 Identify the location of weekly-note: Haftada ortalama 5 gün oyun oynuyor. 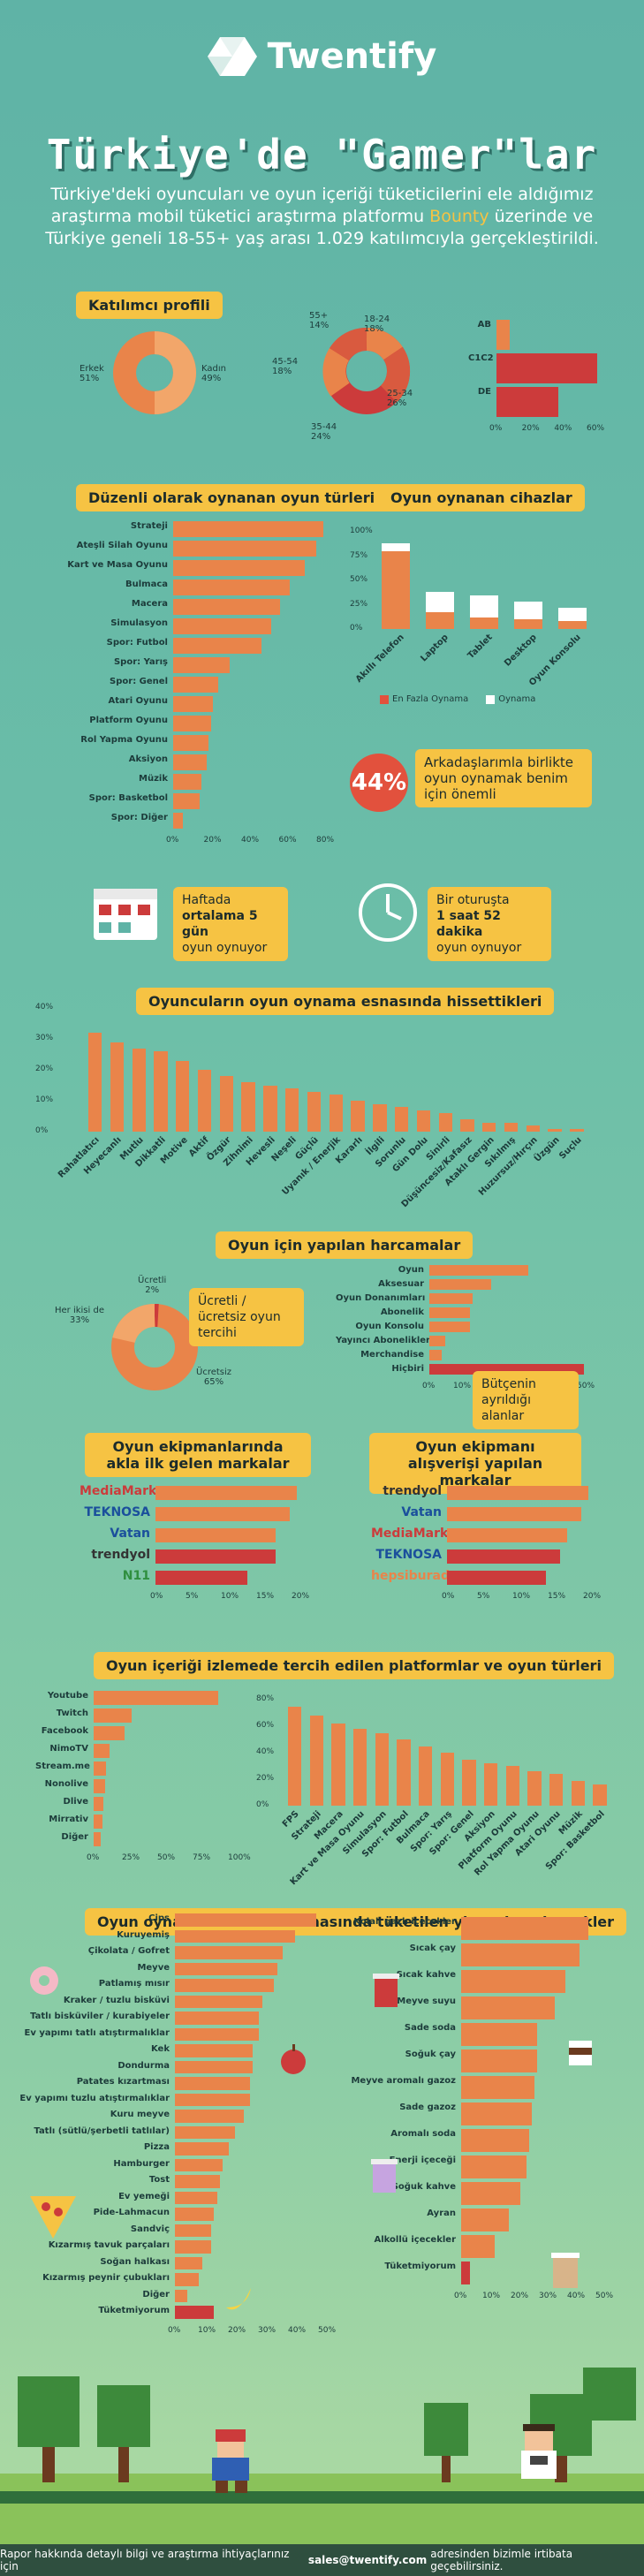
(231, 924).